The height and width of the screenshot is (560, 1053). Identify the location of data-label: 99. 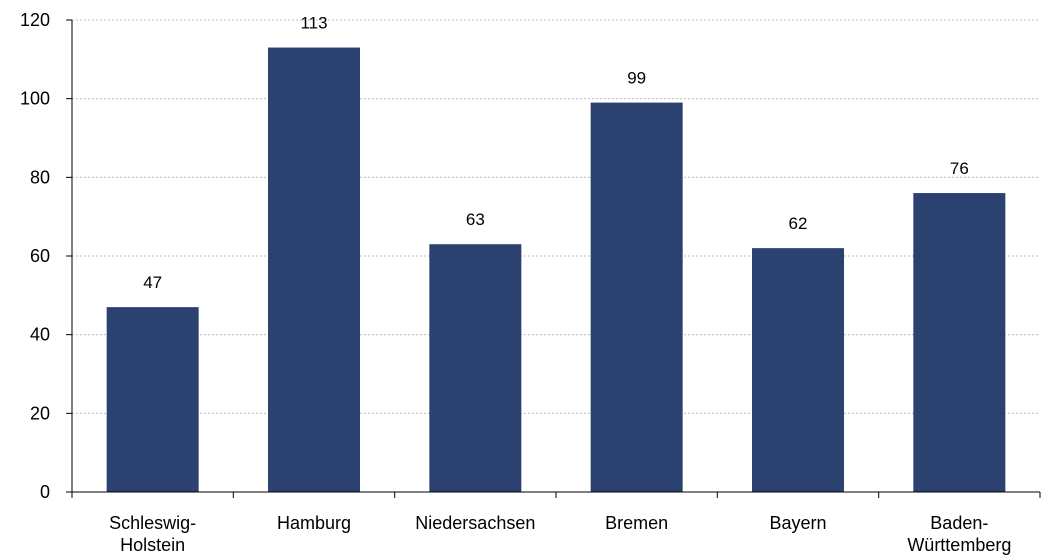
(636, 78).